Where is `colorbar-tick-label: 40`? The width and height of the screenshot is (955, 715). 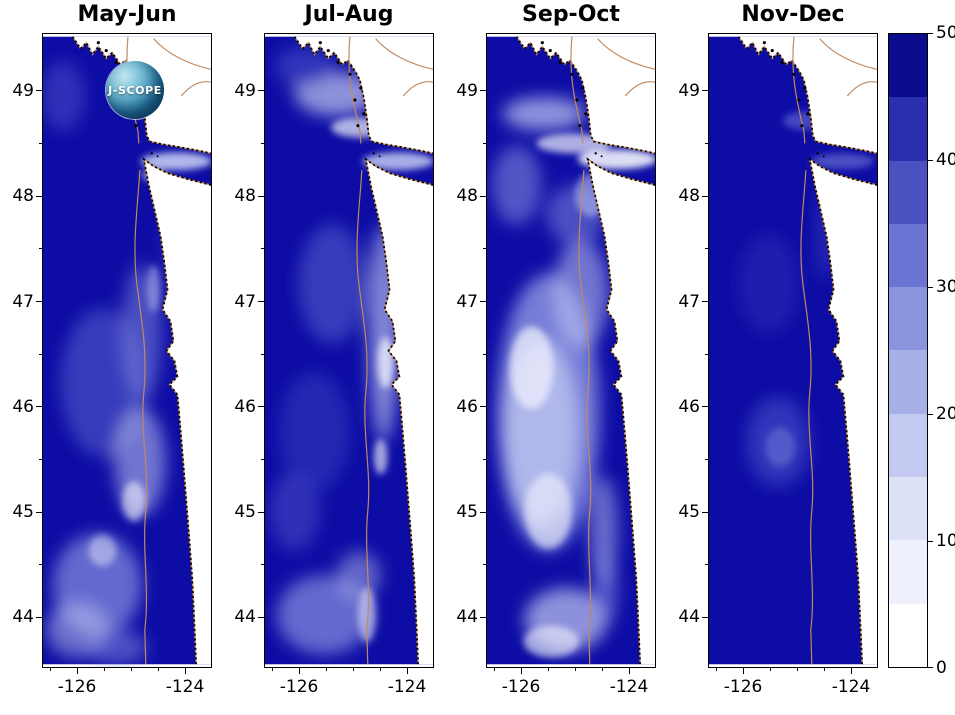
colorbar-tick-label: 40 is located at coordinates (945, 160).